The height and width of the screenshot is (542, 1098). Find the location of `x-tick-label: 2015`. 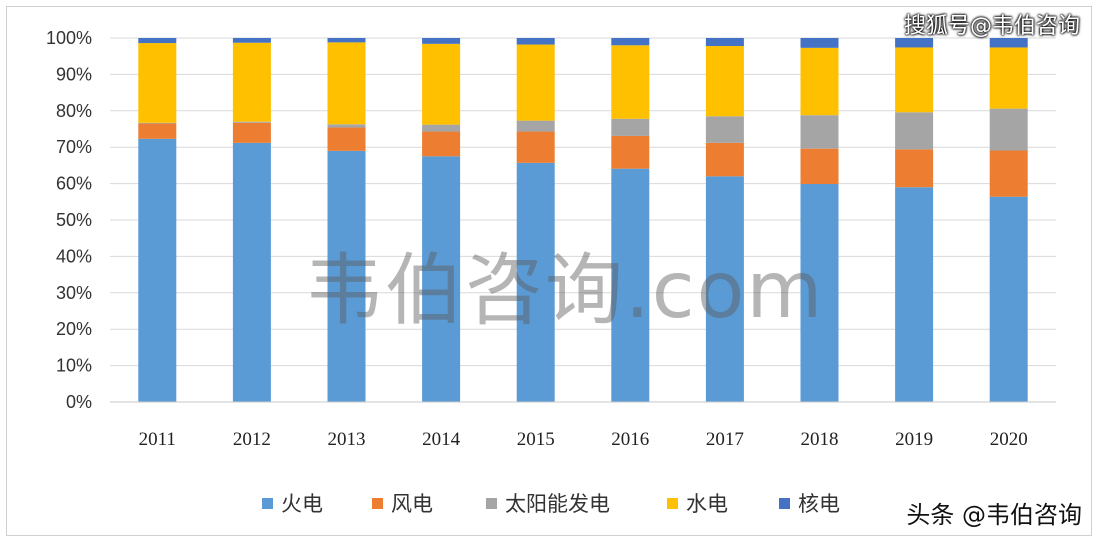

x-tick-label: 2015 is located at coordinates (536, 439).